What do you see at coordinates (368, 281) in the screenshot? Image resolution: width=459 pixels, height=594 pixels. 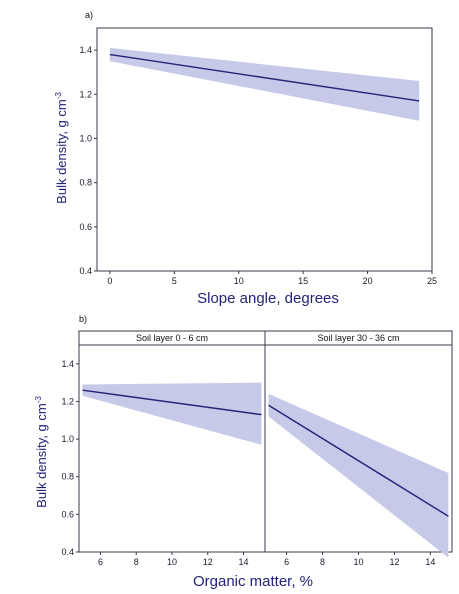 I see `panel-a-x-tick-label: 20` at bounding box center [368, 281].